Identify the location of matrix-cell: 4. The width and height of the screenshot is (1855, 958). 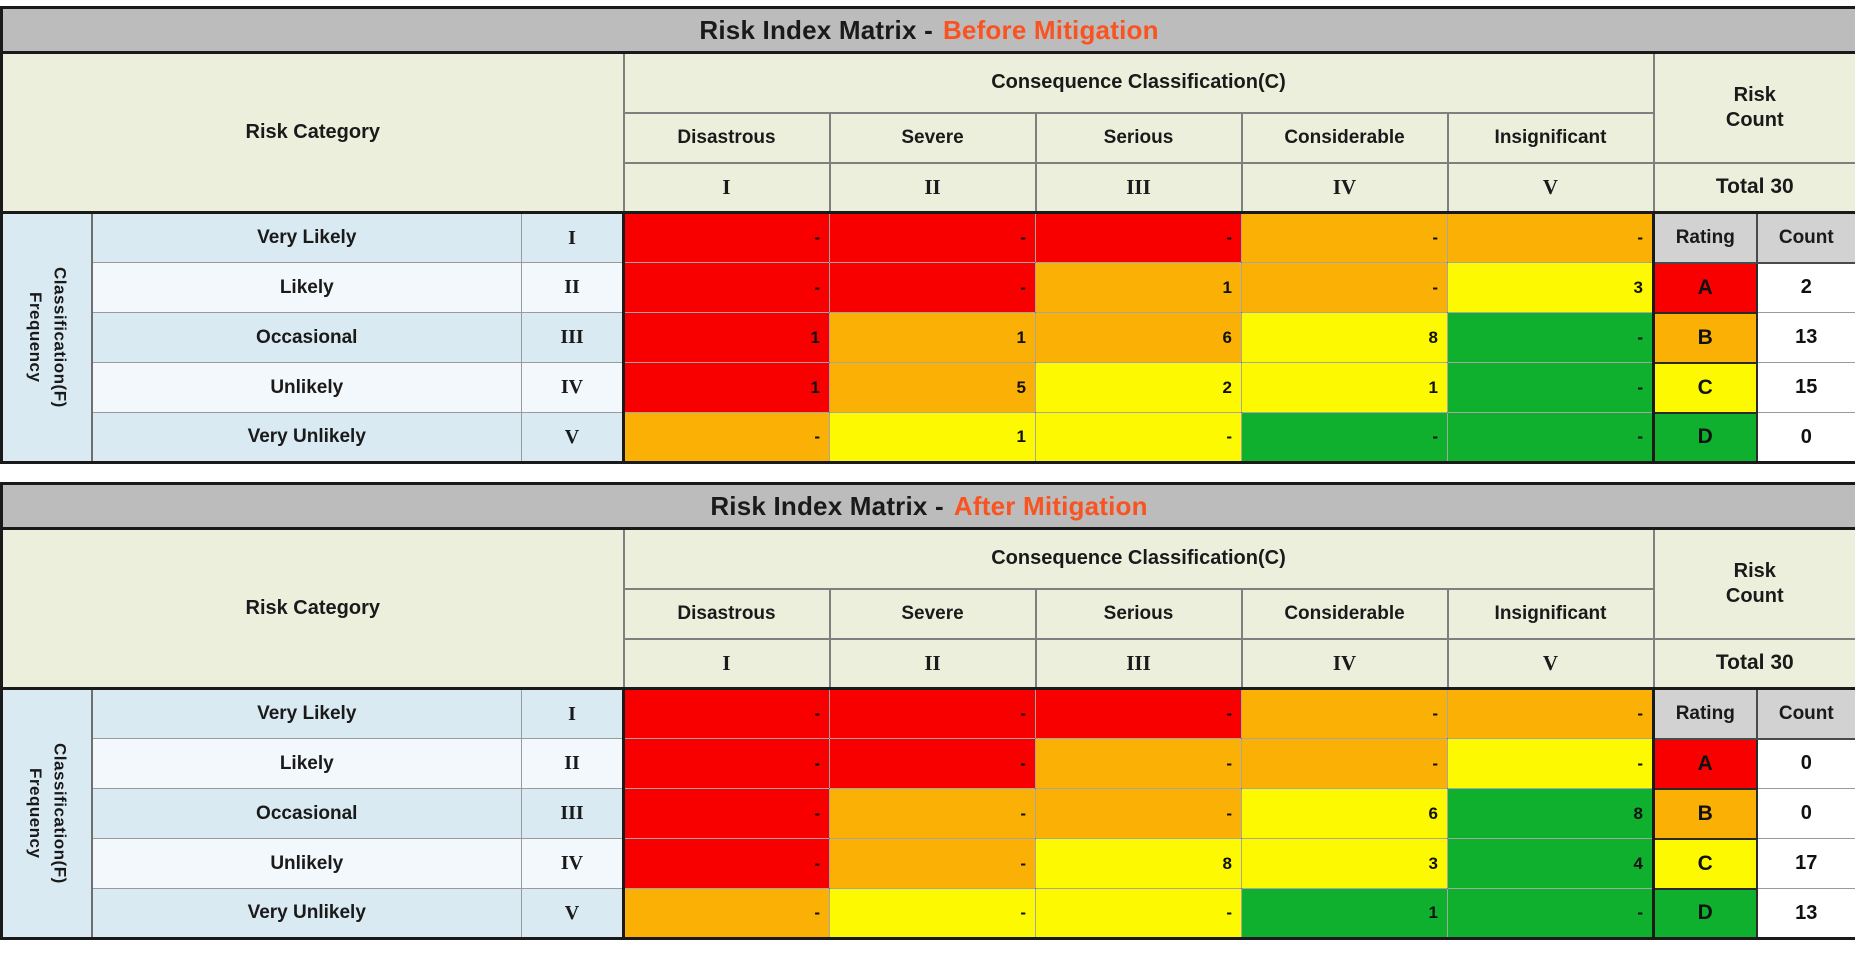
(1551, 864).